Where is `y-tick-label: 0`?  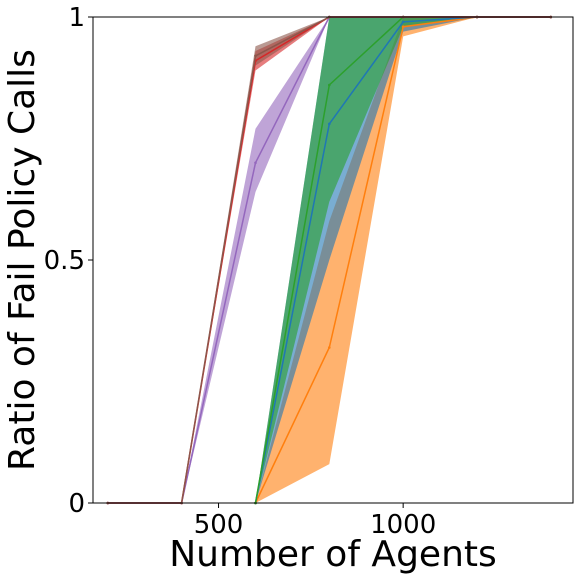
y-tick-label: 0 is located at coordinates (76, 504).